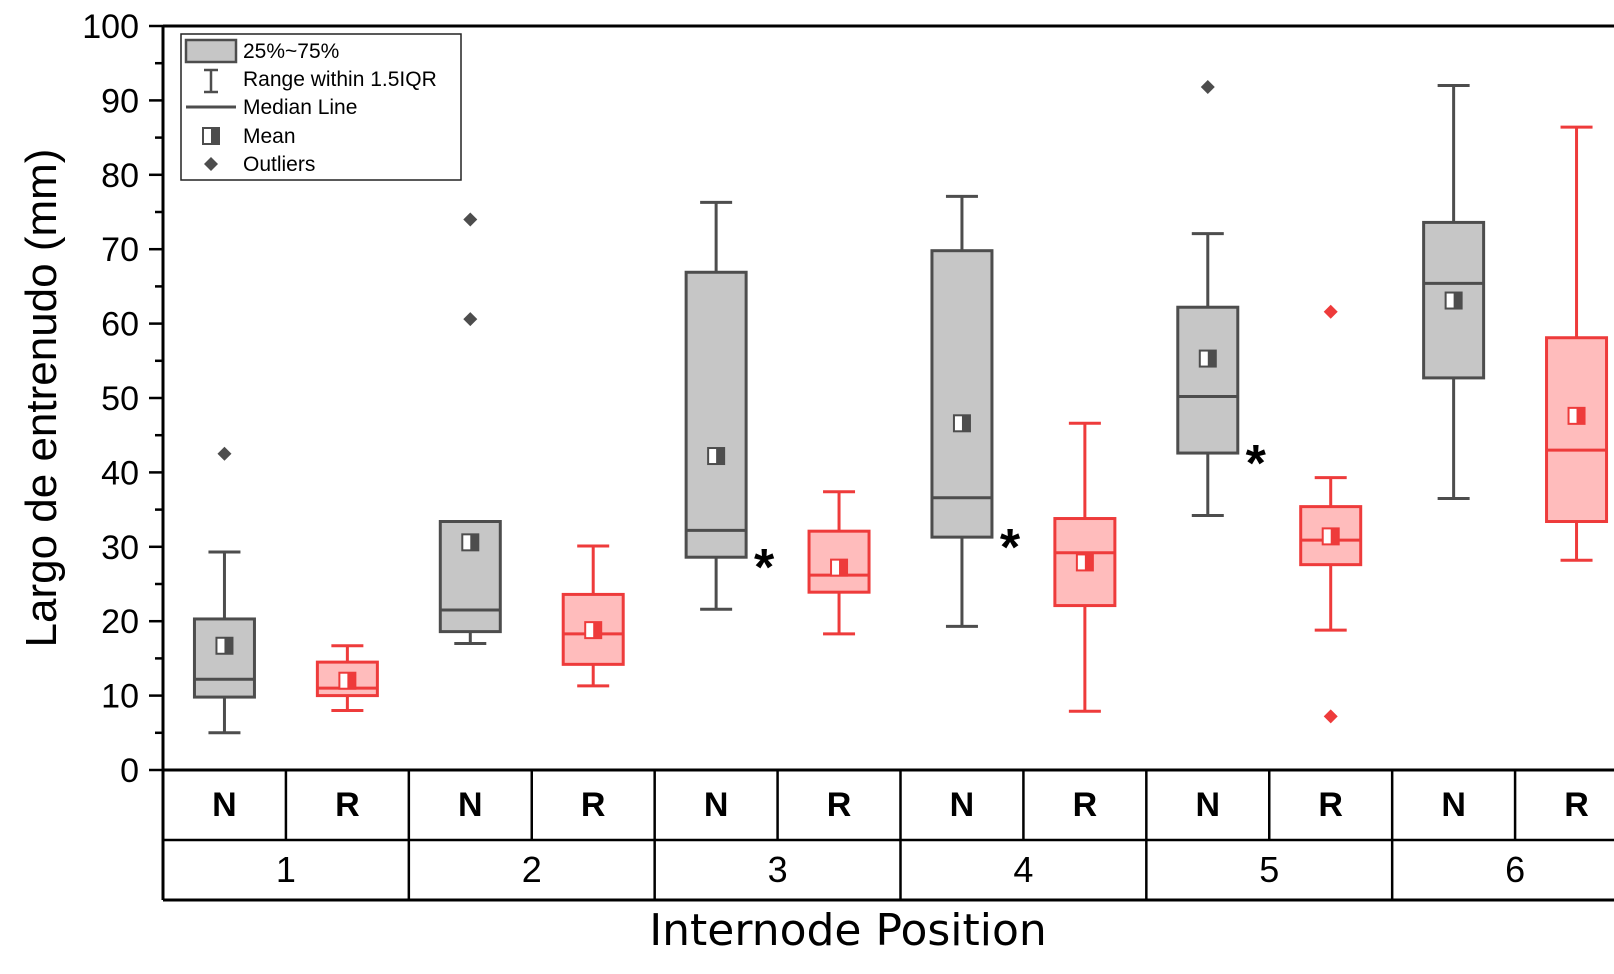 The height and width of the screenshot is (974, 1614). What do you see at coordinates (593, 616) in the screenshot?
I see `box-2-R` at bounding box center [593, 616].